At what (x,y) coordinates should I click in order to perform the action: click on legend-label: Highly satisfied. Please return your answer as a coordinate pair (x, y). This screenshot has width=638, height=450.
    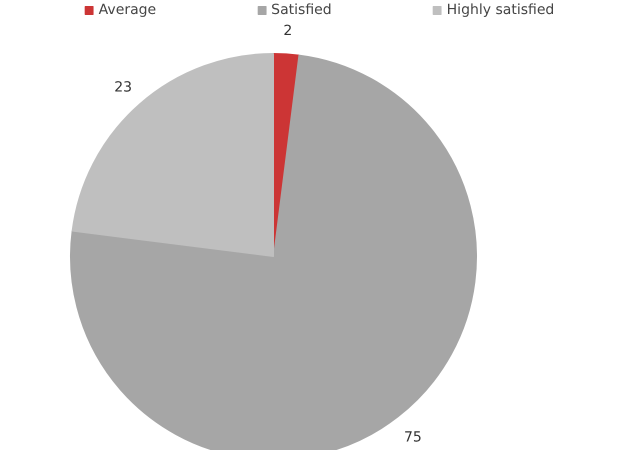
    Looking at the image, I should click on (500, 10).